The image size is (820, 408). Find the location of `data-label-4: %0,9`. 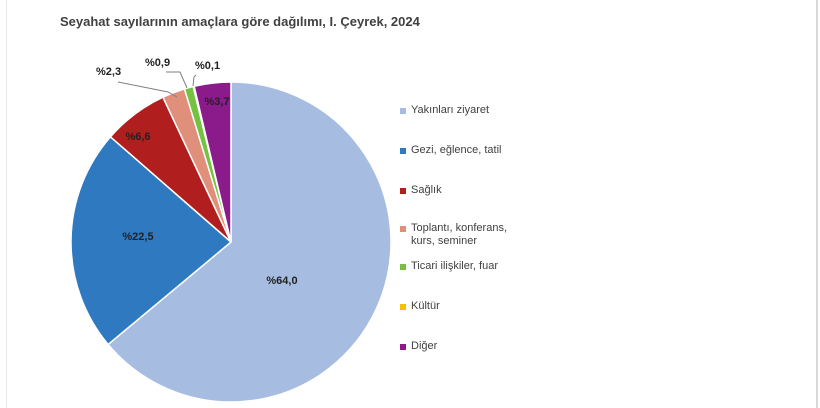

data-label-4: %0,9 is located at coordinates (157, 63).